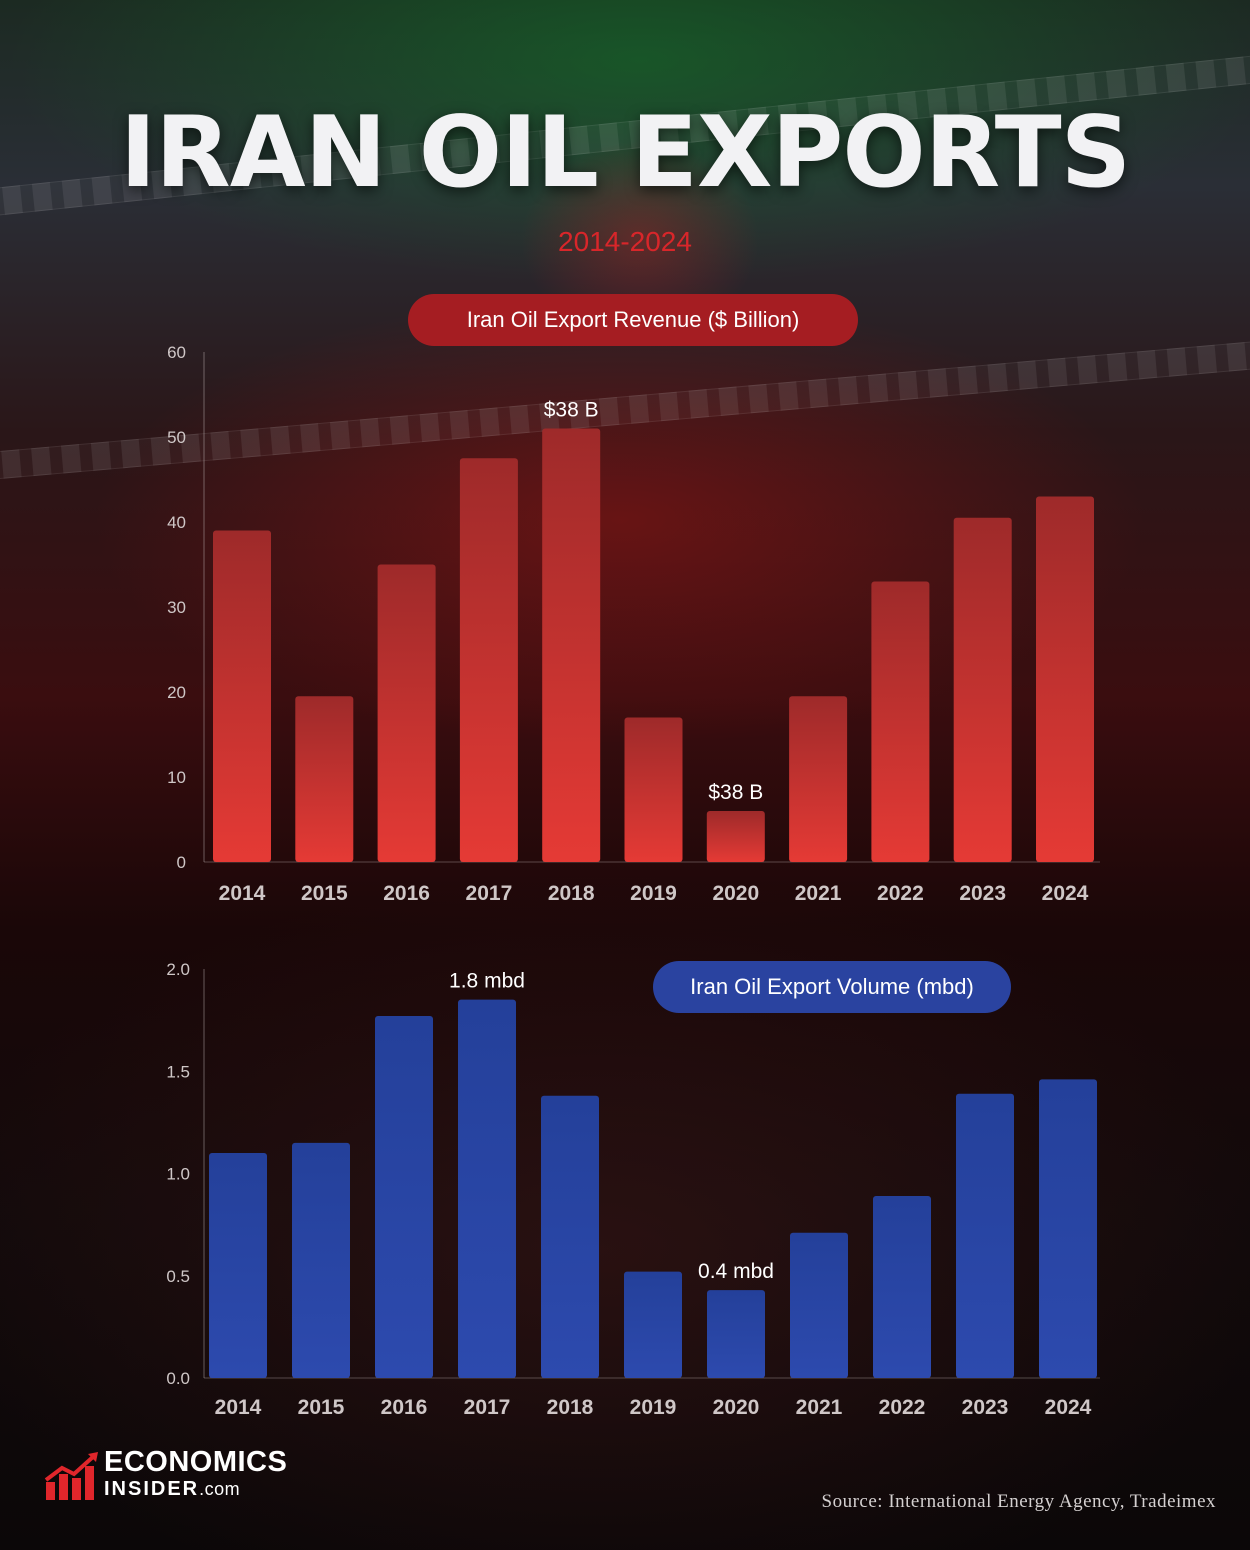  Describe the element at coordinates (902, 1286) in the screenshot. I see `volume-bar-2022` at that location.